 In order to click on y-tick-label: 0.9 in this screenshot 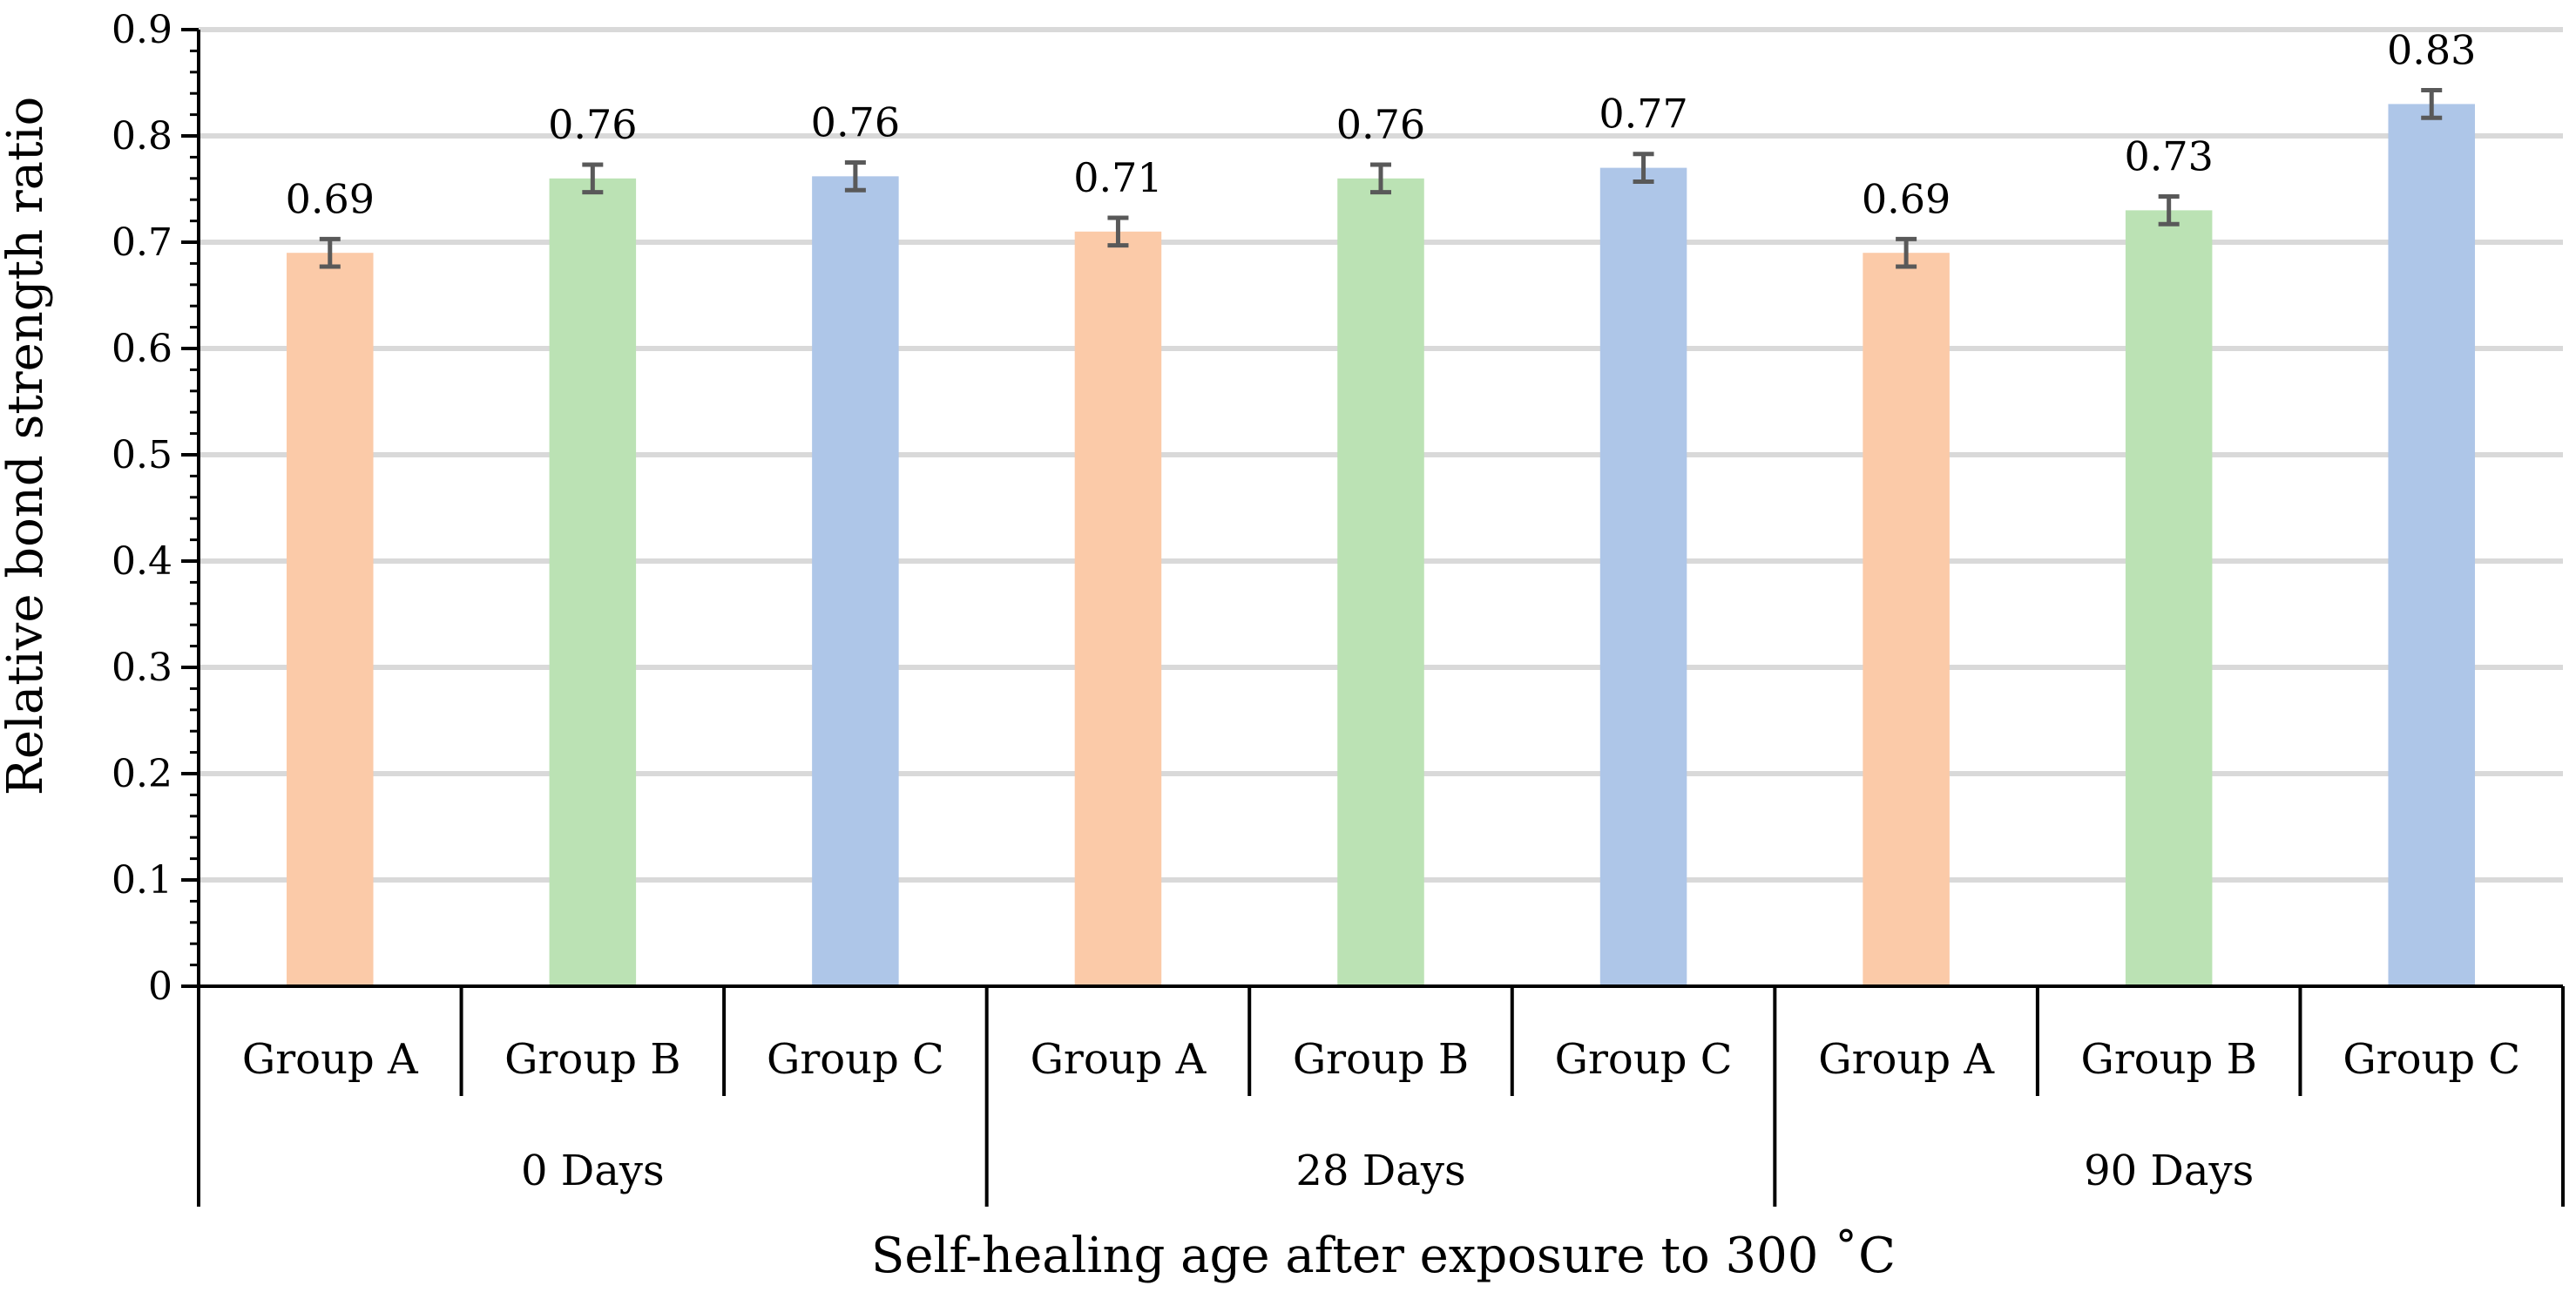, I will do `click(142, 30)`.